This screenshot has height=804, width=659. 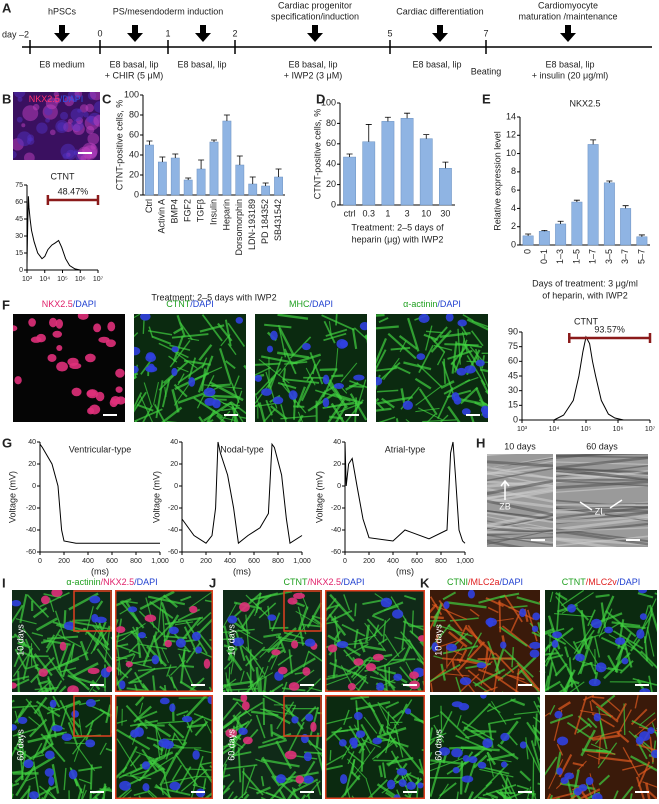 What do you see at coordinates (188, 210) in the screenshot?
I see `x-tick-label: FGF2` at bounding box center [188, 210].